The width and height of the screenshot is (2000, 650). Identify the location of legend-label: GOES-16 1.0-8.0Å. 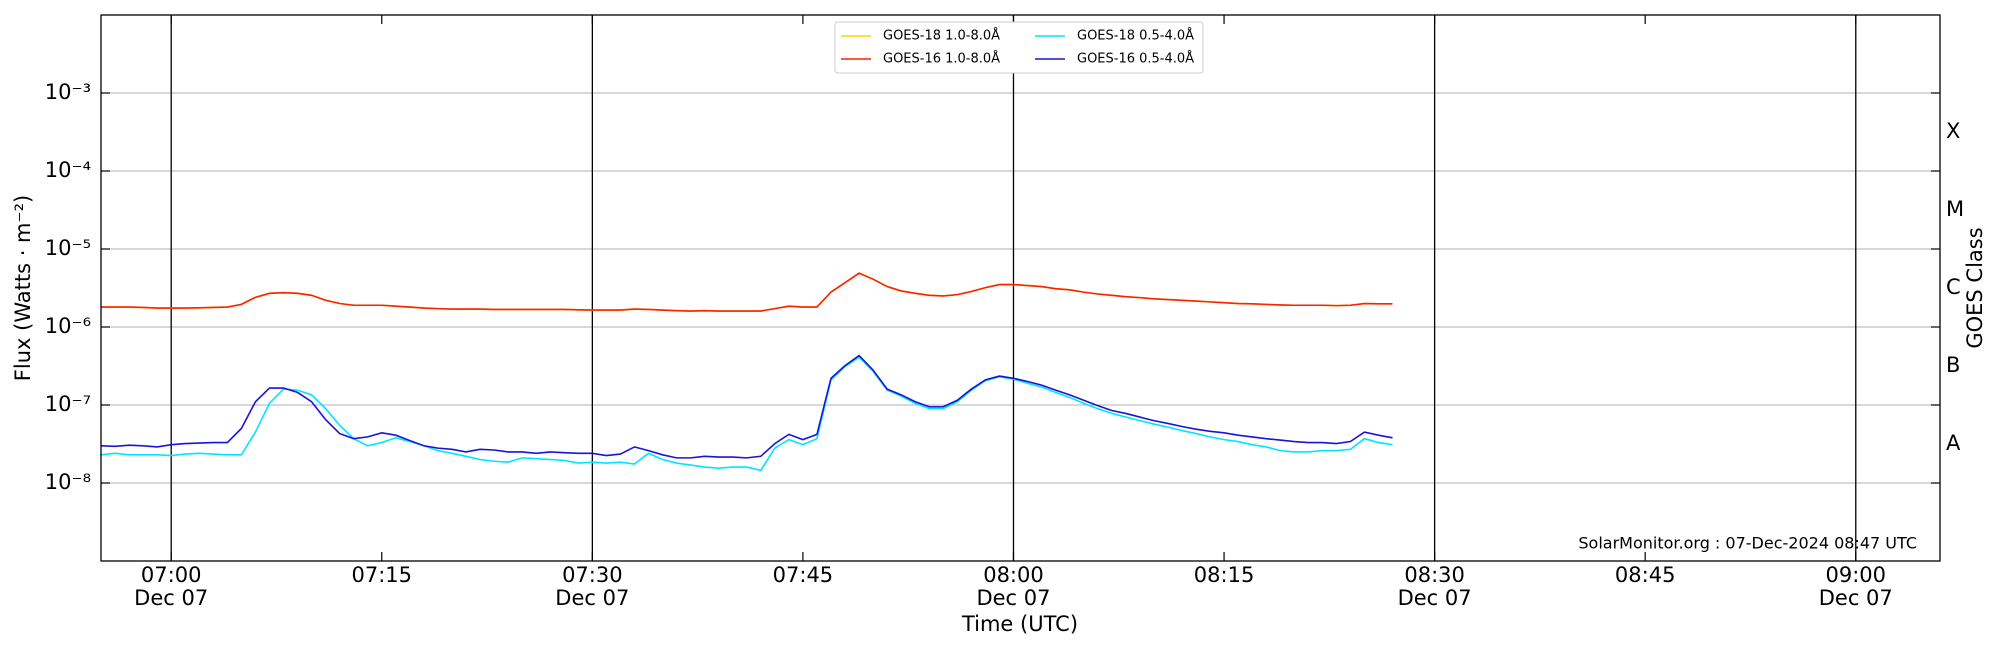
(941, 59).